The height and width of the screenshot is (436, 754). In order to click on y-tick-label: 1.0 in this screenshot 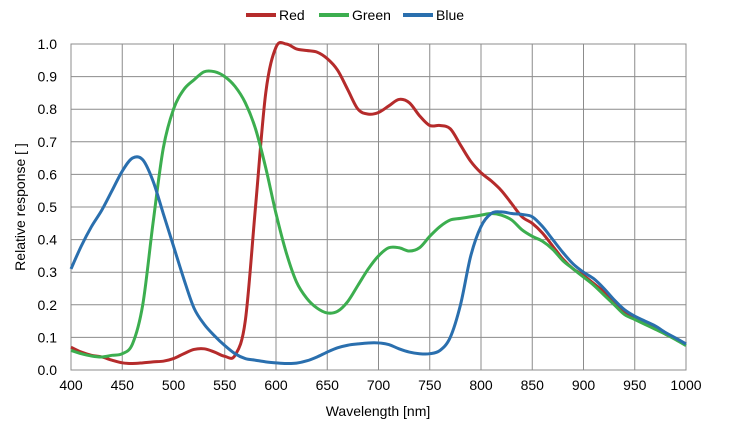, I will do `click(48, 44)`.